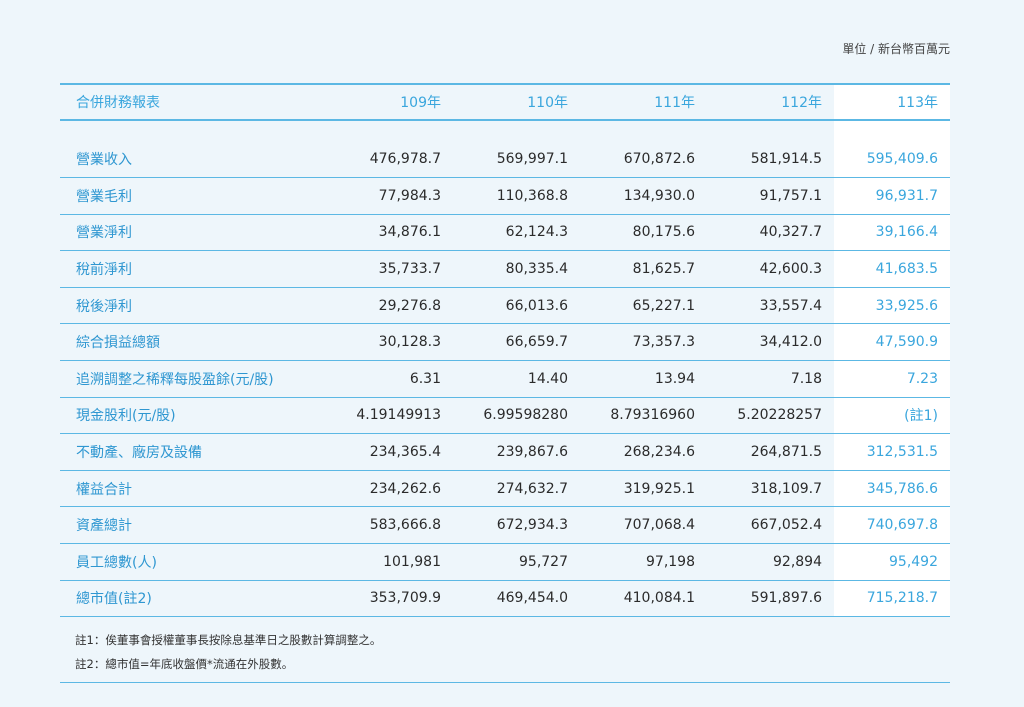  What do you see at coordinates (193, 160) in the screenshot?
I see `row-label: 營業收入` at bounding box center [193, 160].